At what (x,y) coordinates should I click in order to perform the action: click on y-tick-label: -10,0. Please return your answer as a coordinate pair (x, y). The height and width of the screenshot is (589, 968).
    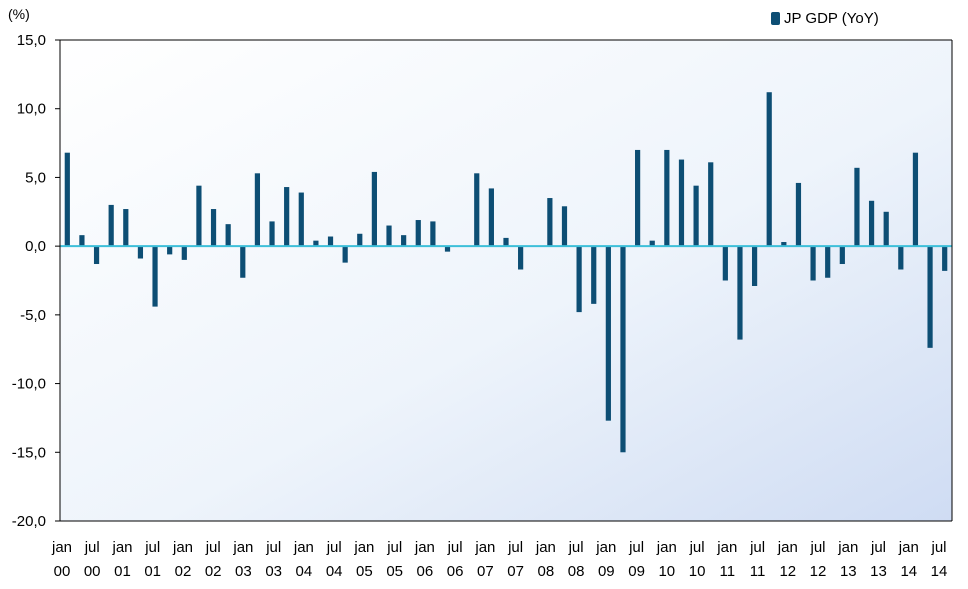
    Looking at the image, I should click on (29, 384).